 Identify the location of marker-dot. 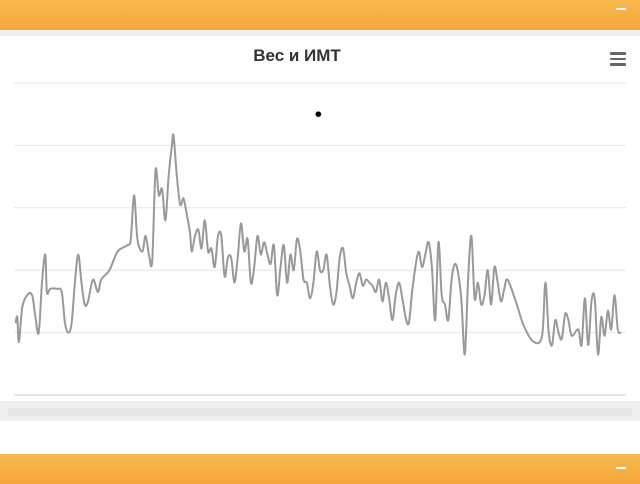
(318, 114).